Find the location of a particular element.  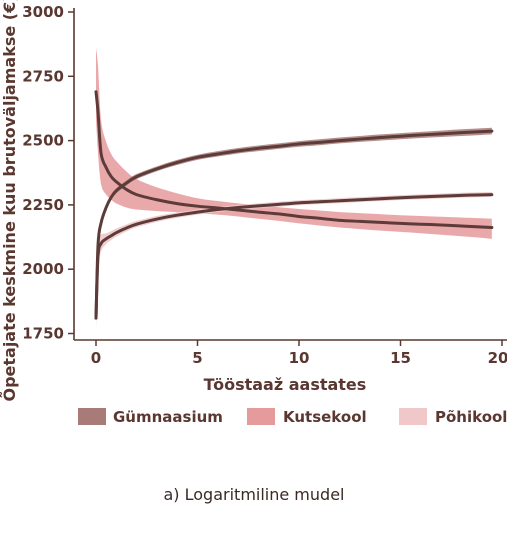

y-tick-label: 3000 is located at coordinates (43, 12).